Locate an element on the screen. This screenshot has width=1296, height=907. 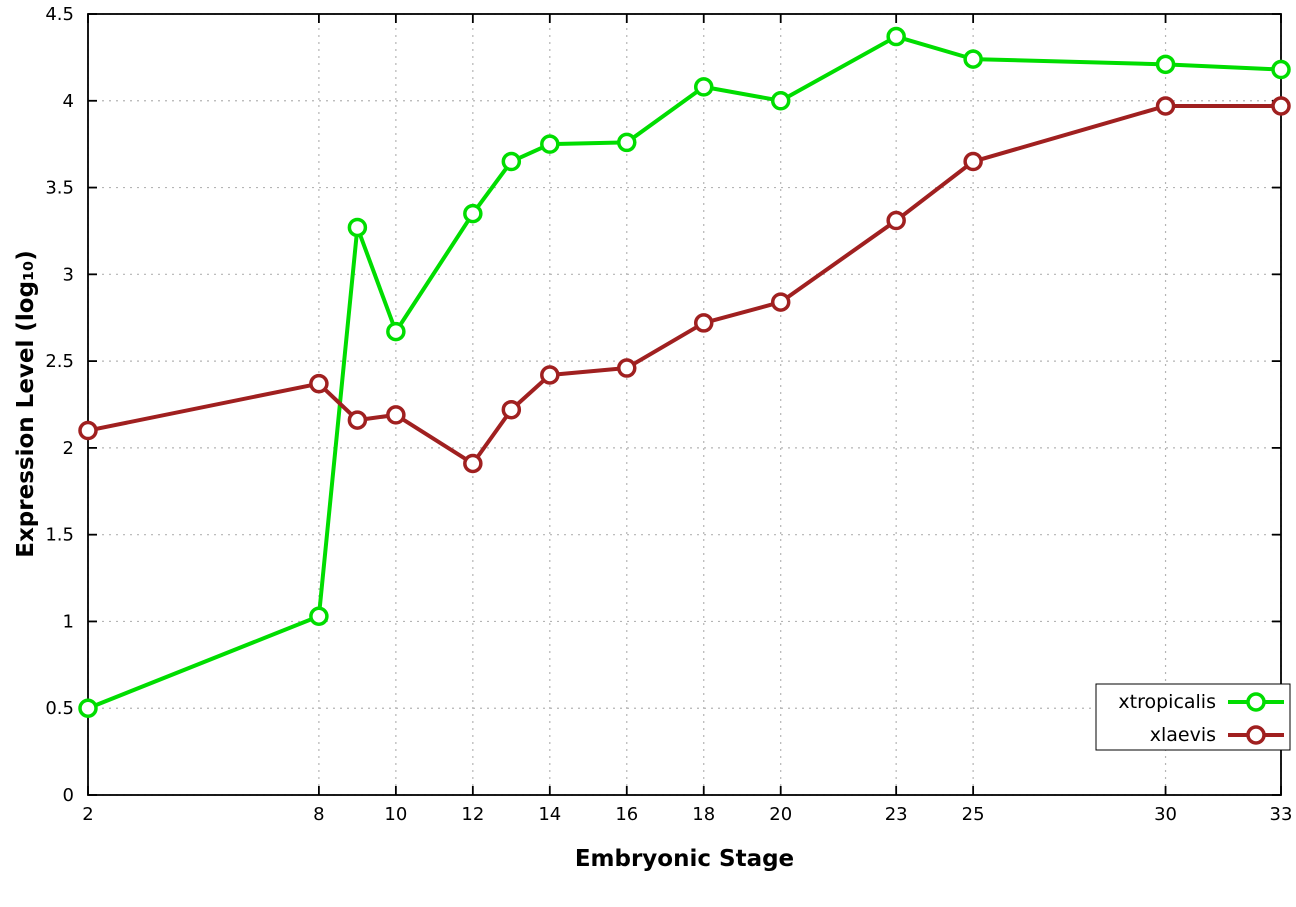
x-tick-label: 20 is located at coordinates (780, 814).